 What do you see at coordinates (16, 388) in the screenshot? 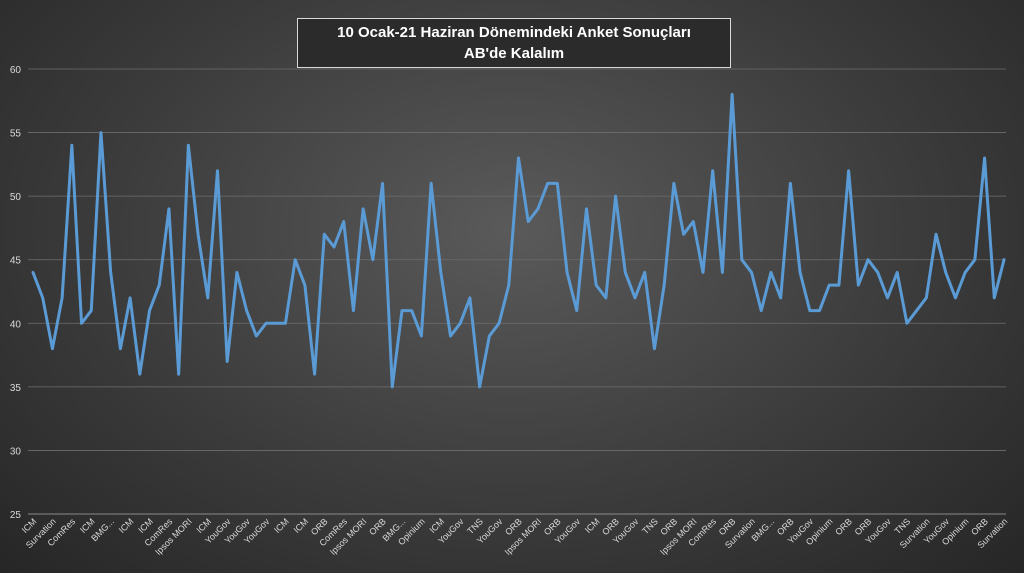
I see `y-tick-label: 35` at bounding box center [16, 388].